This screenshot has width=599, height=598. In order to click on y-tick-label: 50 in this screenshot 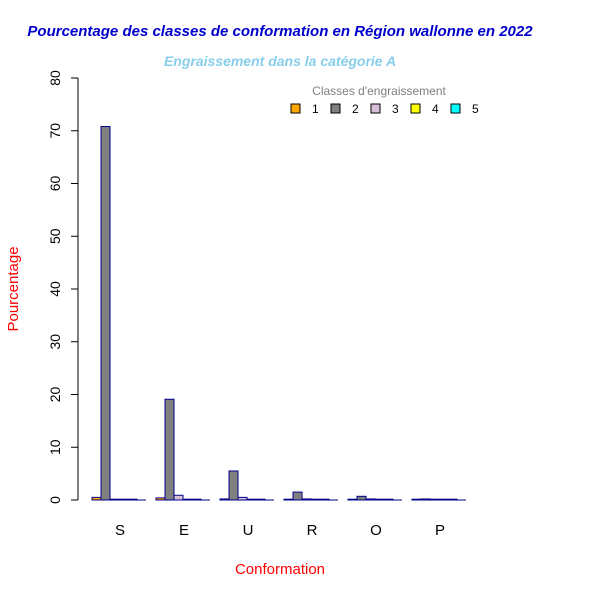, I will do `click(55, 236)`.